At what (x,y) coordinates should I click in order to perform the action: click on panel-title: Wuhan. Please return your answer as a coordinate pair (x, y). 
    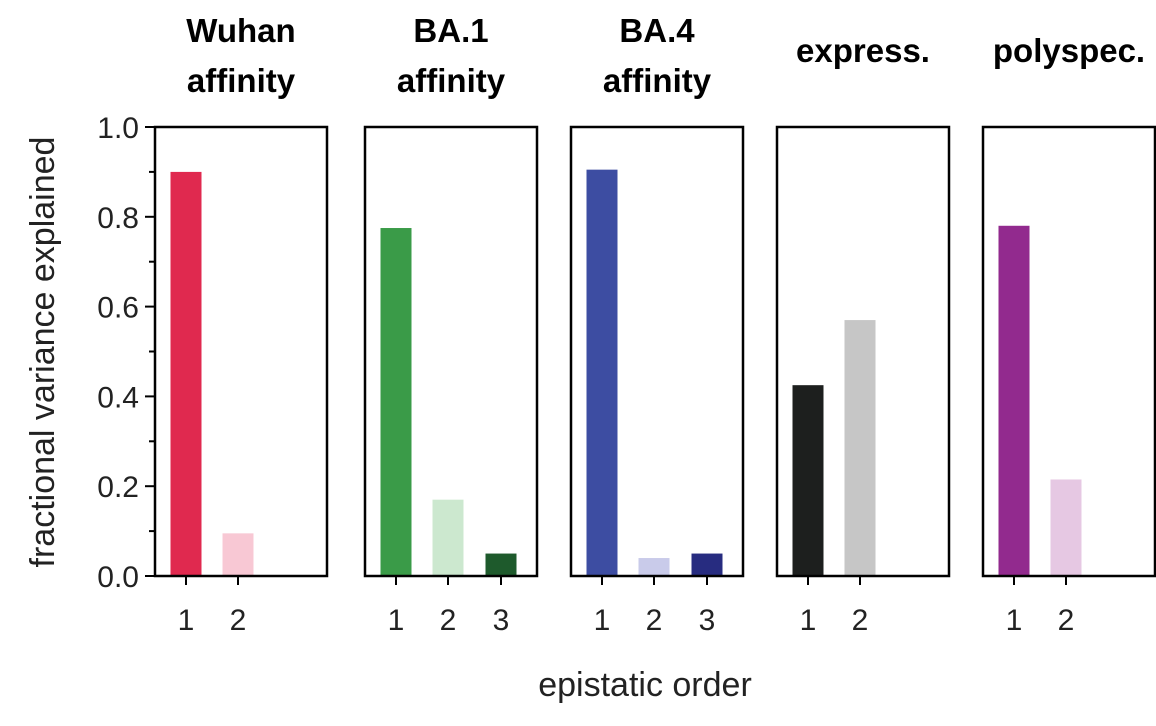
    Looking at the image, I should click on (240, 30).